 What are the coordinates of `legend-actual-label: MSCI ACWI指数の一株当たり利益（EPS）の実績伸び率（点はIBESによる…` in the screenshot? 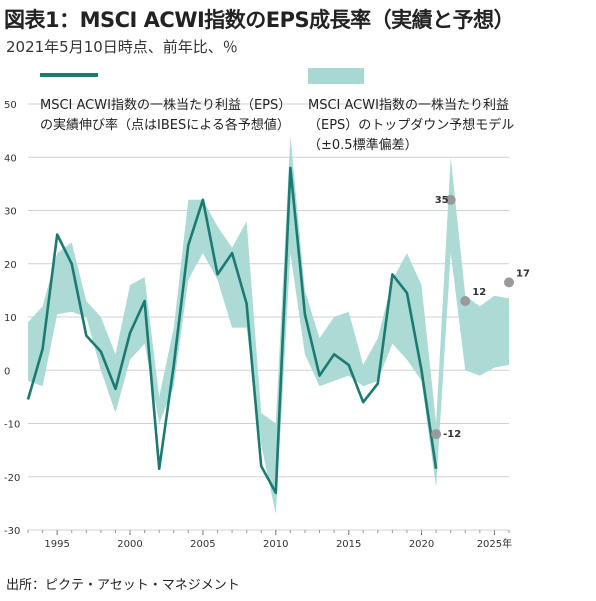 It's located at (165, 115).